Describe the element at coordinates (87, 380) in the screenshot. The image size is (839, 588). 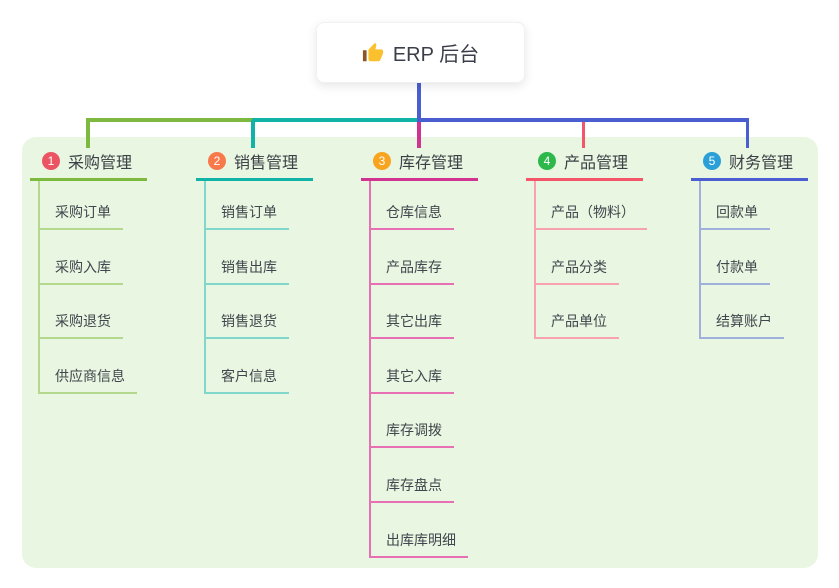
I see `sub-topic: 供应商信息` at that location.